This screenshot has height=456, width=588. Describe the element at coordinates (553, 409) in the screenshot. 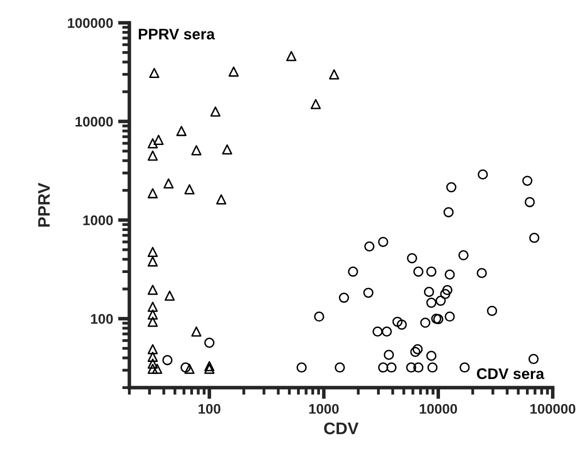

I see `x-tick-label: 100000` at that location.